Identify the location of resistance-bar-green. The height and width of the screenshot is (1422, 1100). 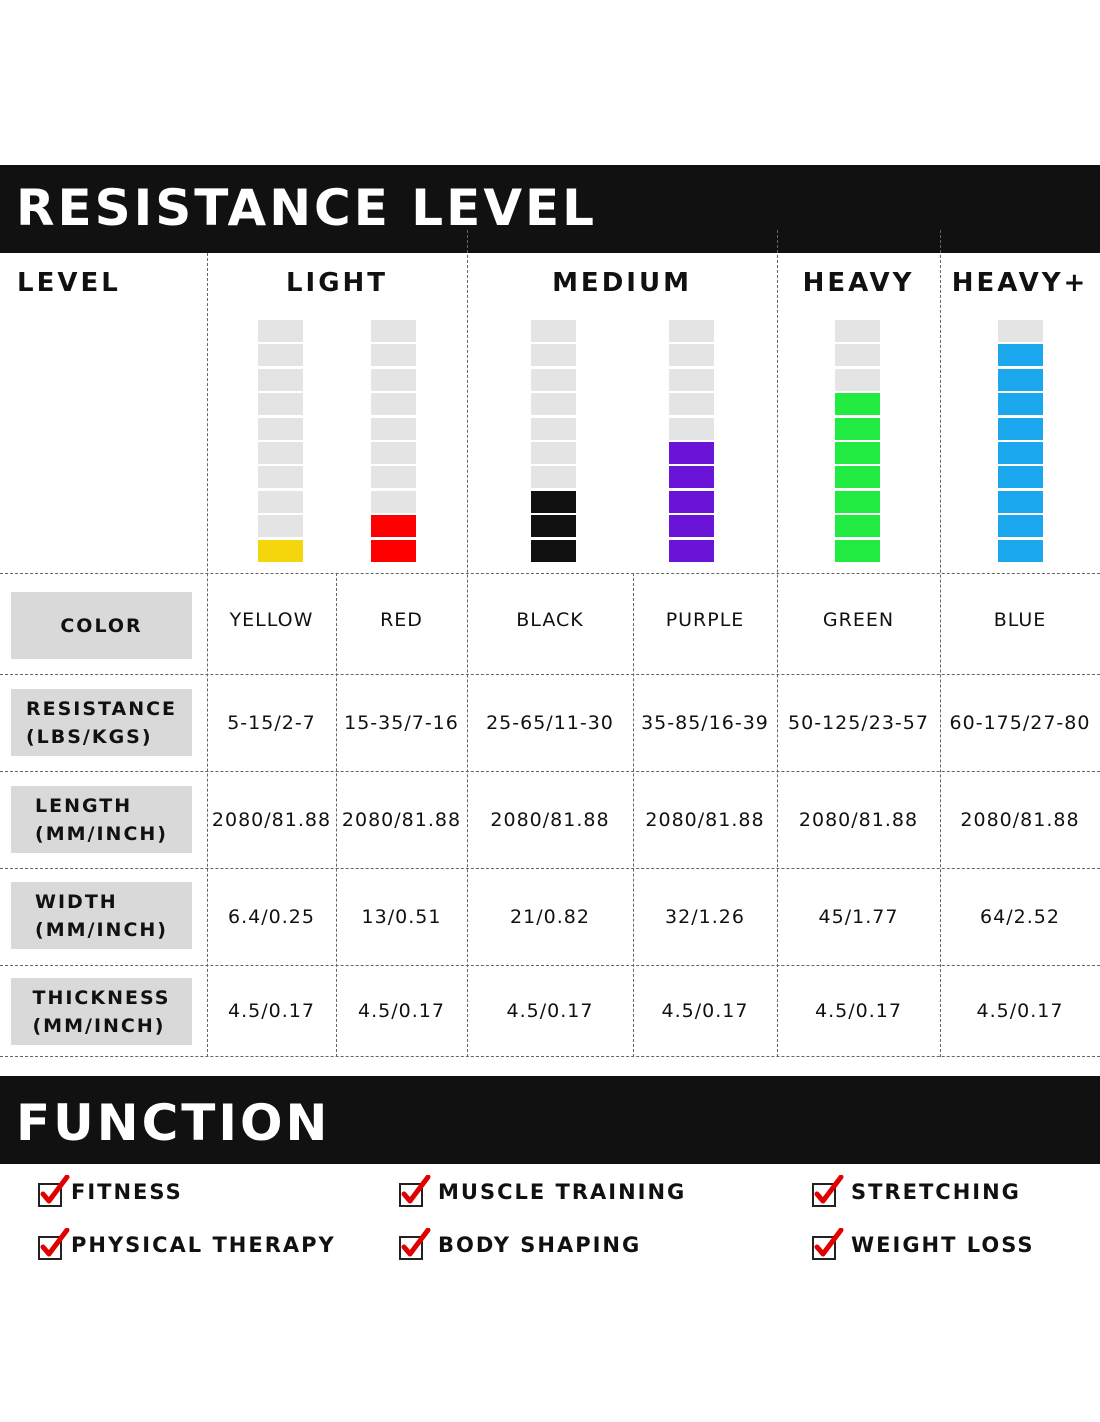
(857, 441).